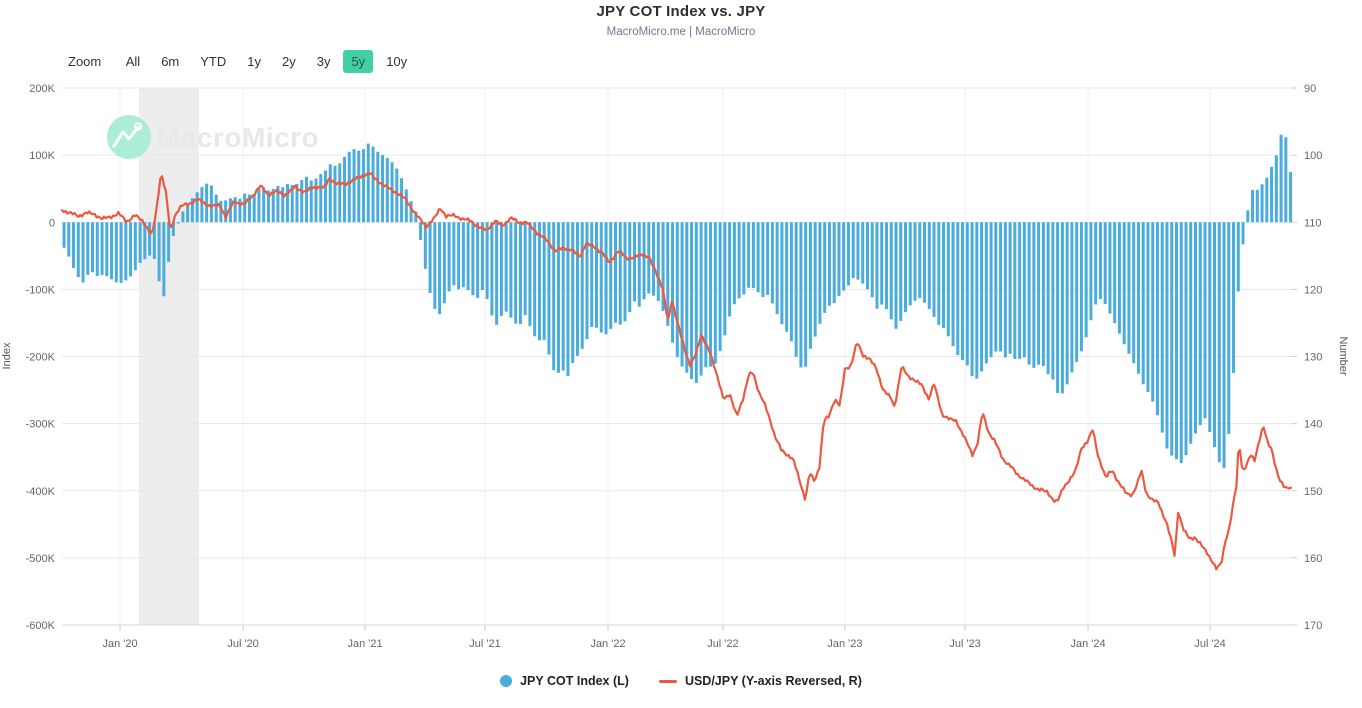 Image resolution: width=1362 pixels, height=708 pixels. What do you see at coordinates (288, 61) in the screenshot?
I see `range-button-2y: 2y` at bounding box center [288, 61].